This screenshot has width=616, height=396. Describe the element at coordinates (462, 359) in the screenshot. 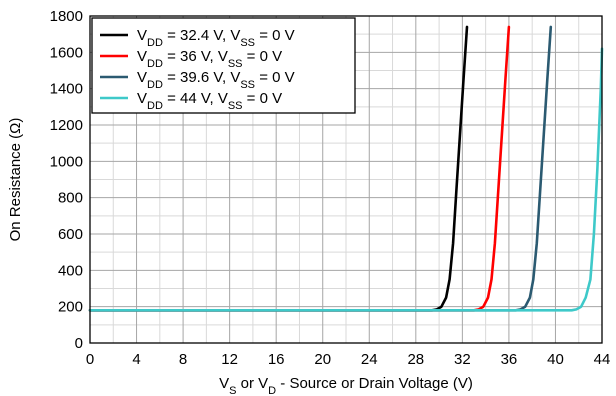

I see `x-tick-label: 32` at that location.